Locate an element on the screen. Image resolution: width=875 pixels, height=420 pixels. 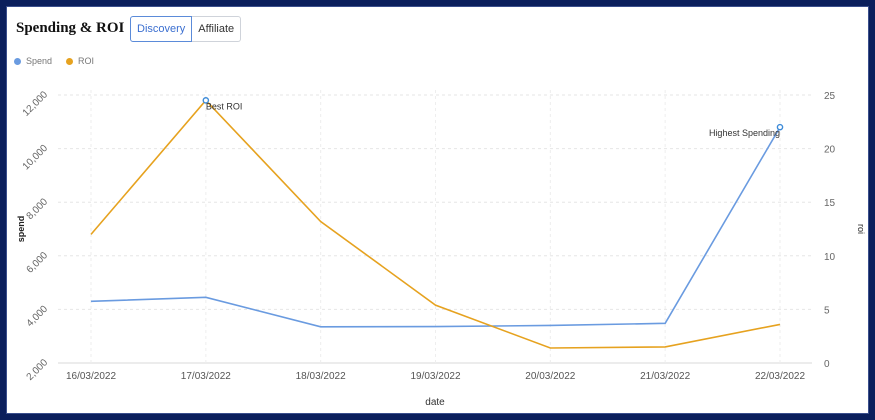
y-right-tick-label: 10 is located at coordinates (830, 257).